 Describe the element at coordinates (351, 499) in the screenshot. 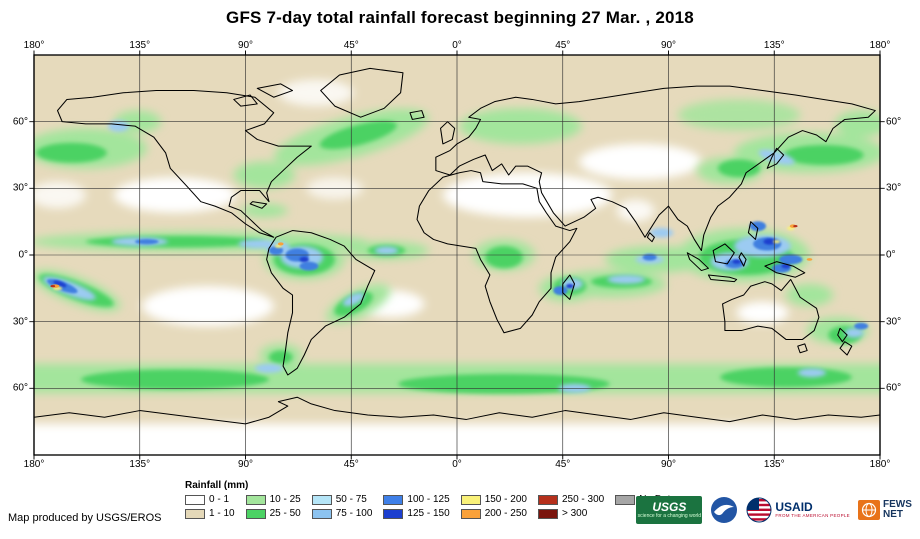

I see `legend-label: 50 - 75` at that location.